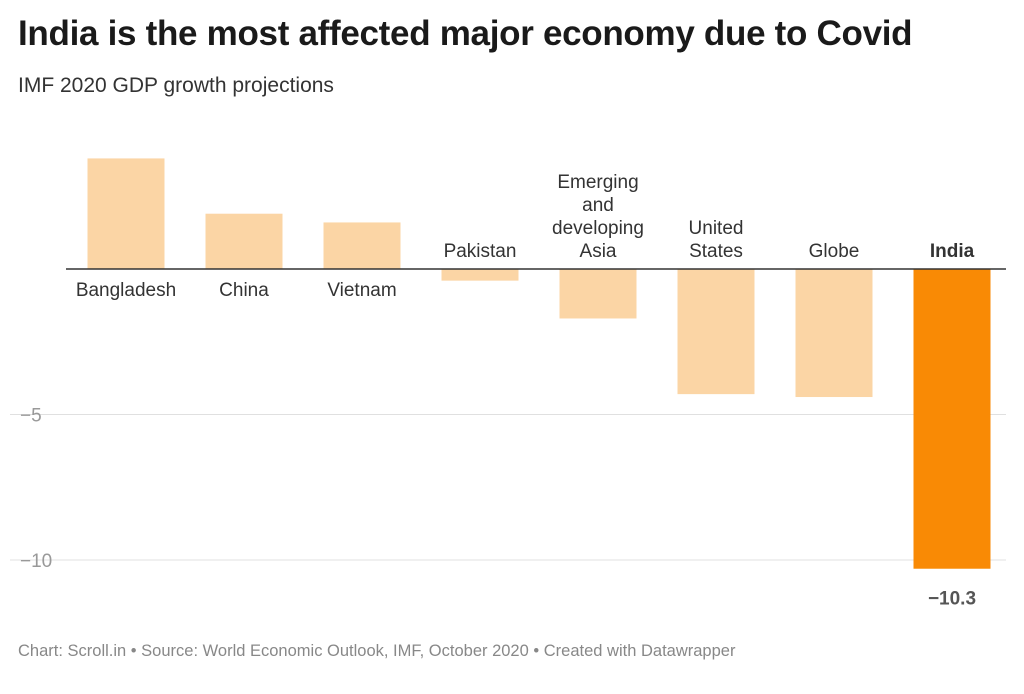  I want to click on chart-subtitle: IMF 2020 GDP growth projections, so click(176, 85).